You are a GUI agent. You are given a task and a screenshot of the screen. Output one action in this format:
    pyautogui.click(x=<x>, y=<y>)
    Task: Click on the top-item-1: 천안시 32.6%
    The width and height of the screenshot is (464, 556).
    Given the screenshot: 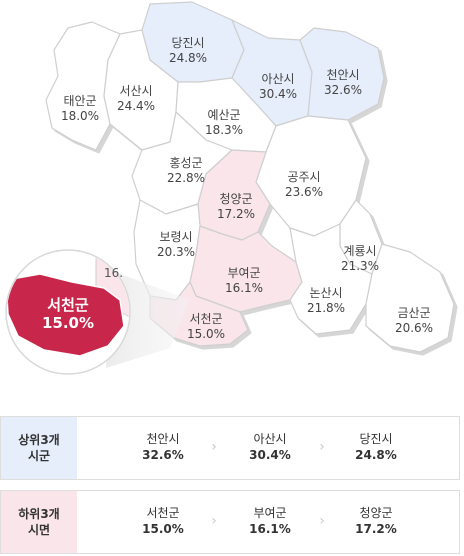 What is the action you would take?
    pyautogui.click(x=163, y=447)
    